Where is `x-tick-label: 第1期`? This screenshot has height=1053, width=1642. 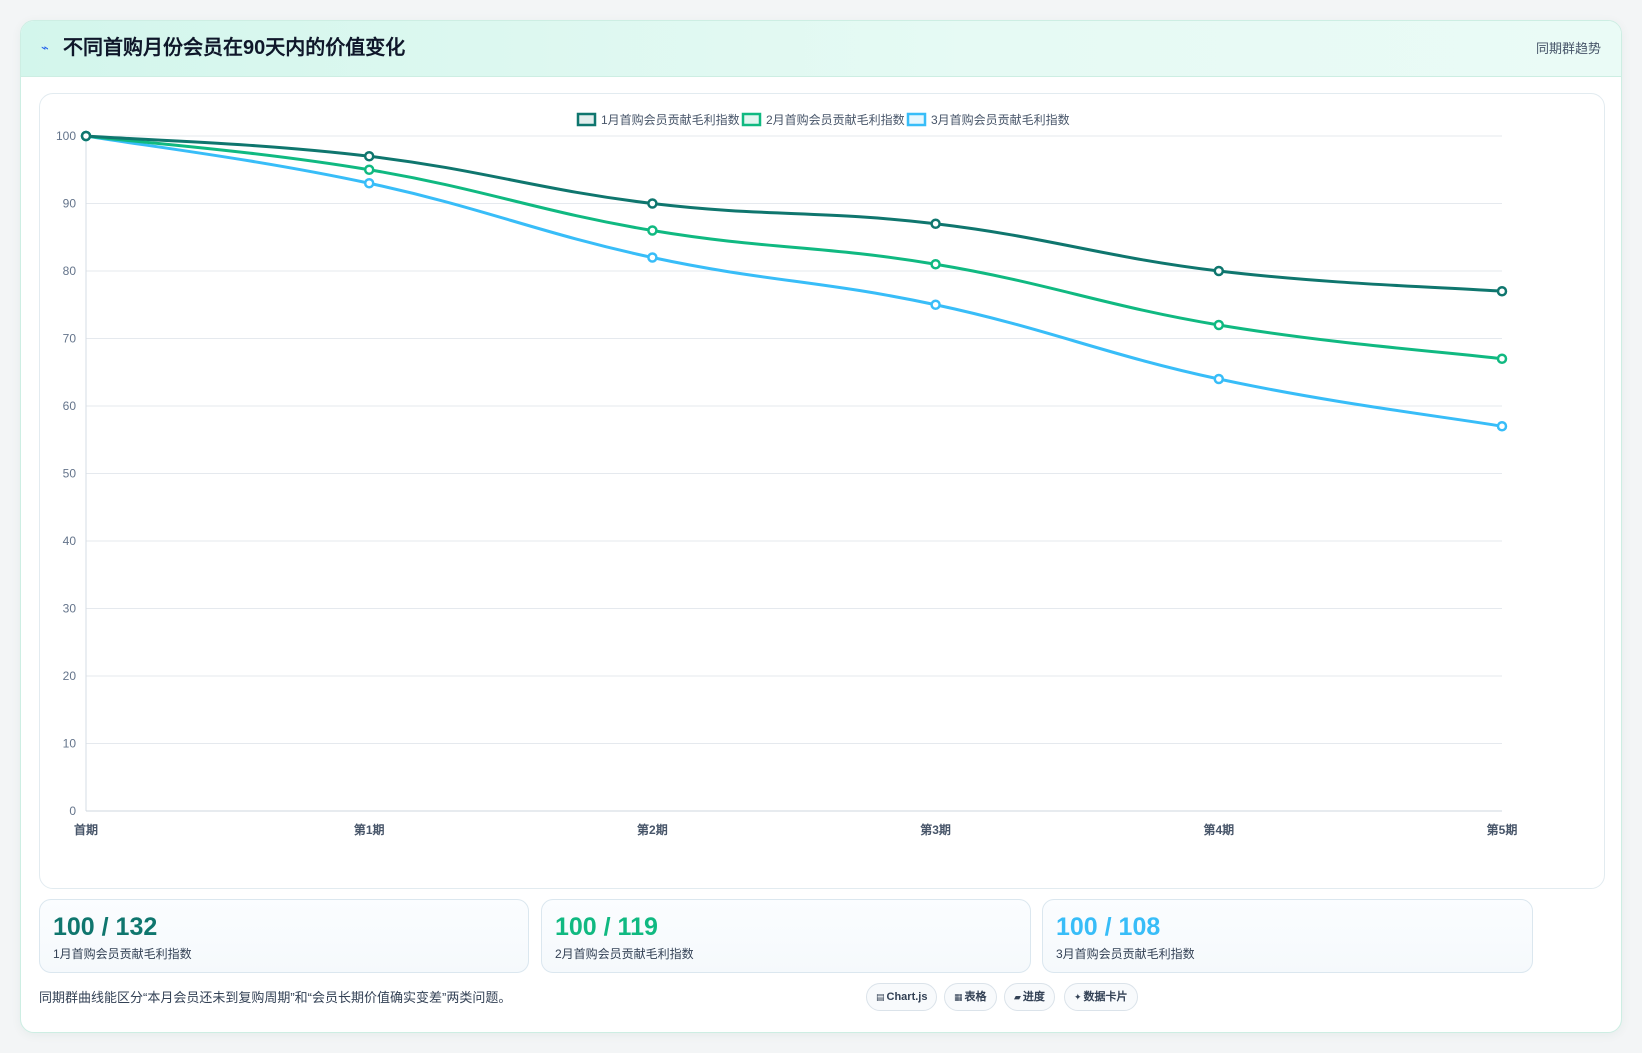 x-tick-label: 第1期 is located at coordinates (369, 829).